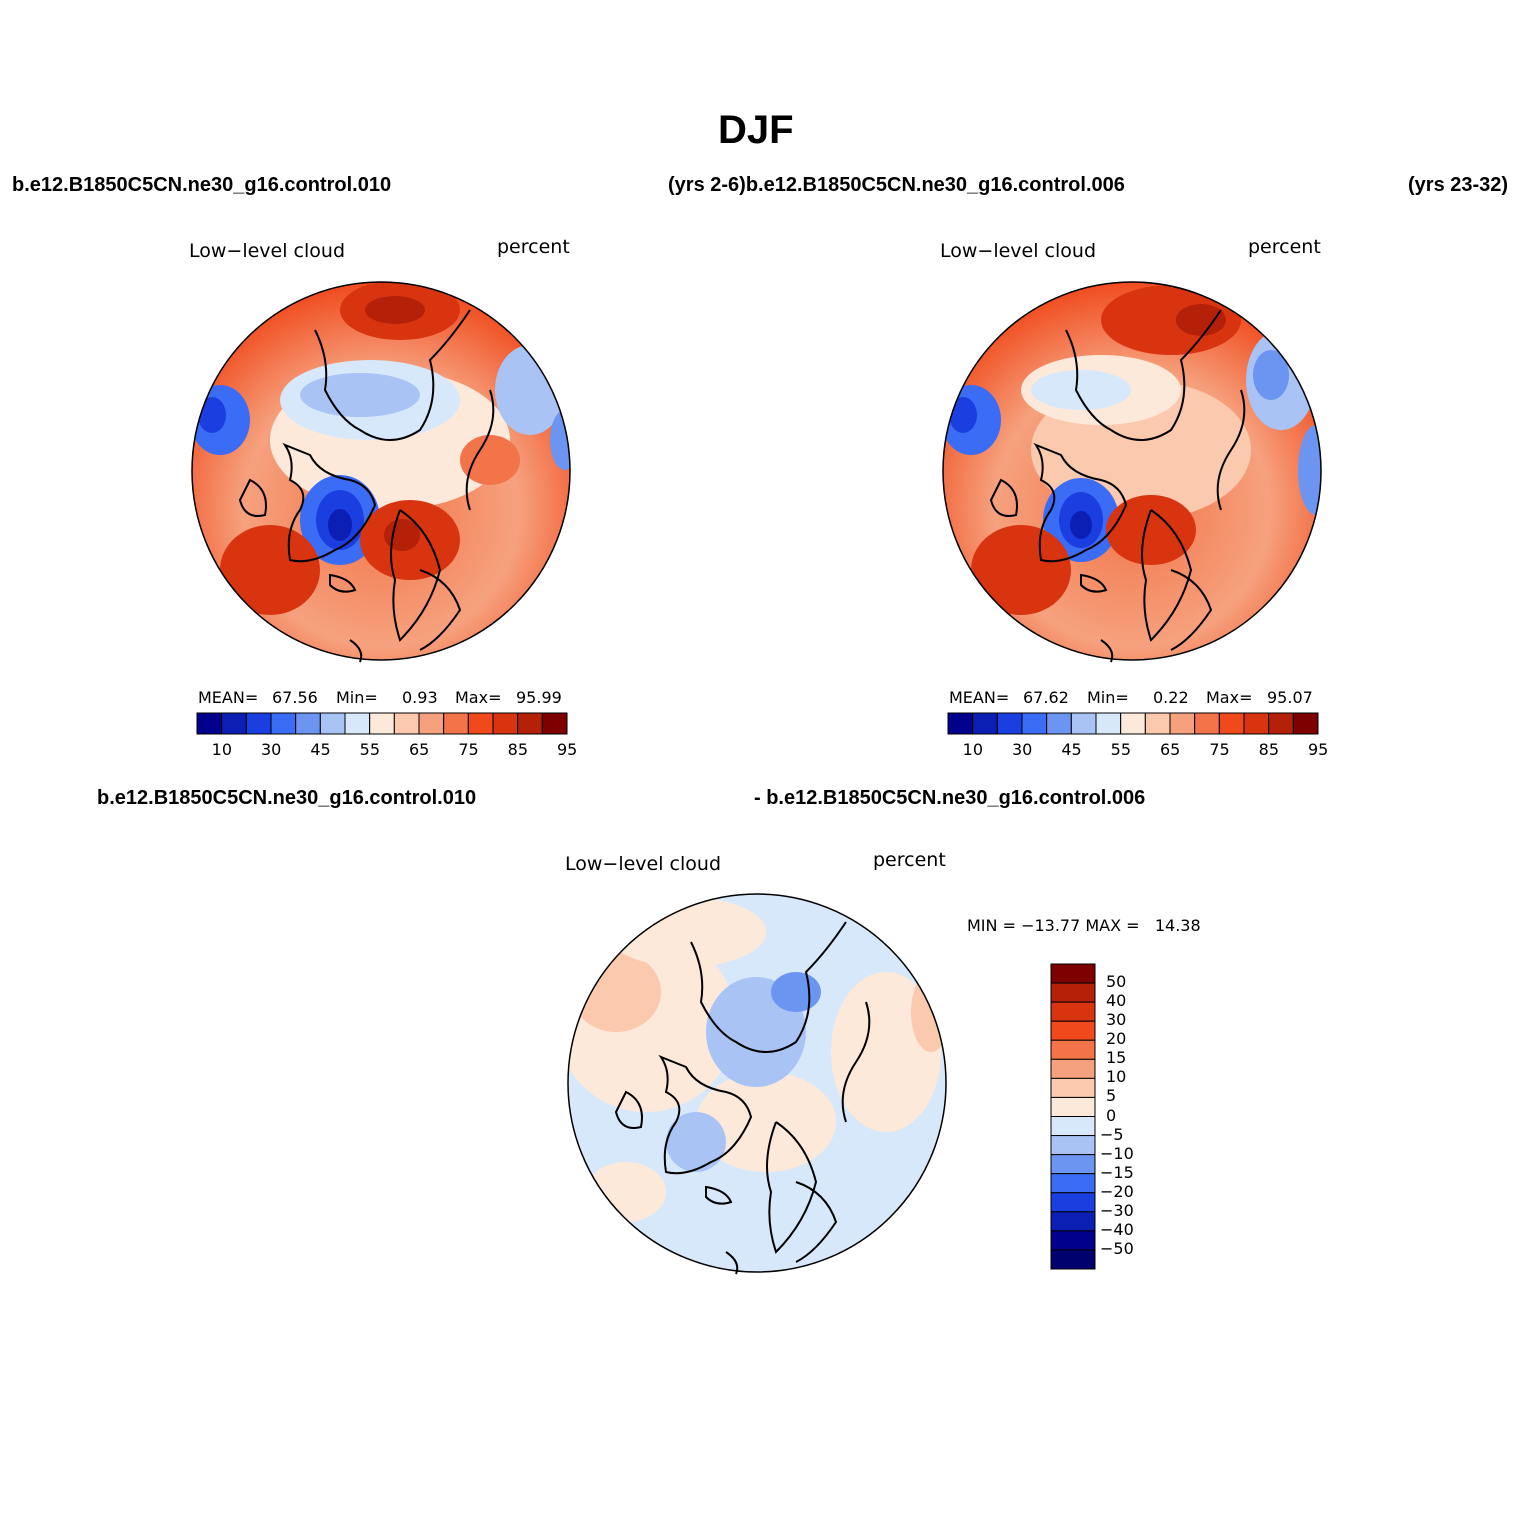 This screenshot has width=1514, height=1514. I want to click on bottom-left-case-label: b.e12.B1850C5CN.ne30_g16.control.010, so click(287, 798).